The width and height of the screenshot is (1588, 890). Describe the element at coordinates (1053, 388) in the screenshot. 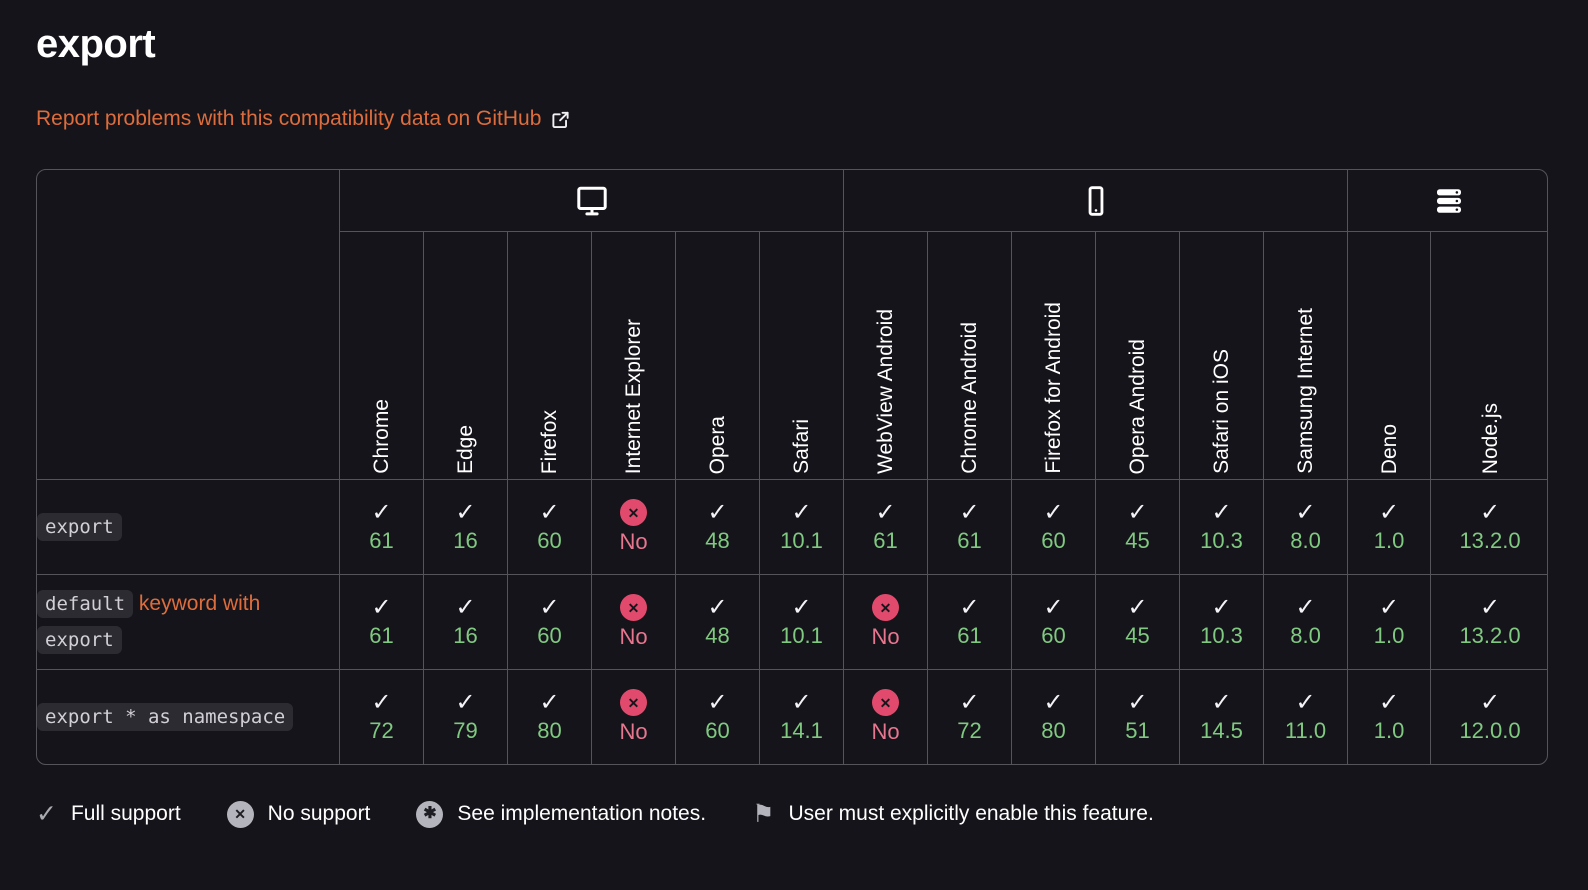

I see `browser-name: Firefox for Android` at that location.